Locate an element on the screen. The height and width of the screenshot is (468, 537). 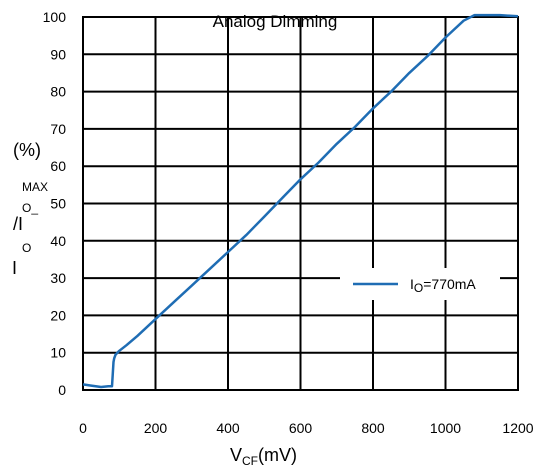
x-axis-ticks: 0 200 400 600 800 1000 1200 is located at coordinates (306, 428).